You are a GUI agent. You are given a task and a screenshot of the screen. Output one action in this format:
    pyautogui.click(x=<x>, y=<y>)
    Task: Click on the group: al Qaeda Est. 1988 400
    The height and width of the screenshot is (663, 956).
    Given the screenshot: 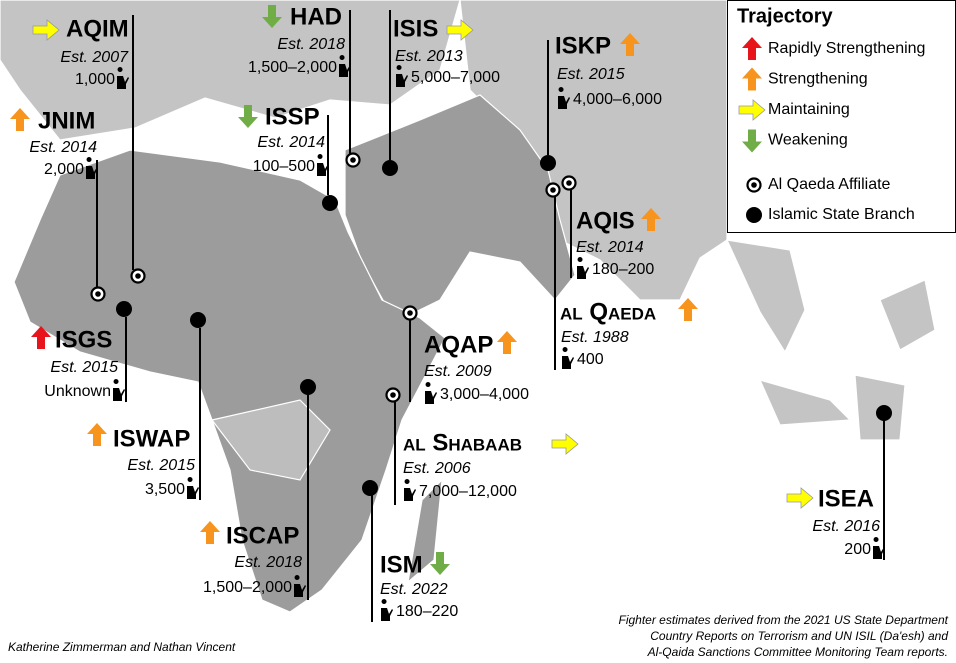 What is the action you would take?
    pyautogui.click(x=621, y=276)
    